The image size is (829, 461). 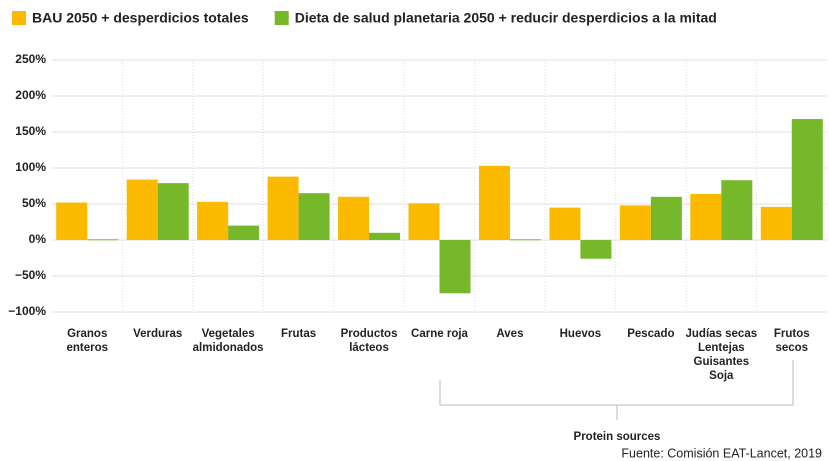 What do you see at coordinates (27, 311) in the screenshot?
I see `y-tick-label: −100%` at bounding box center [27, 311].